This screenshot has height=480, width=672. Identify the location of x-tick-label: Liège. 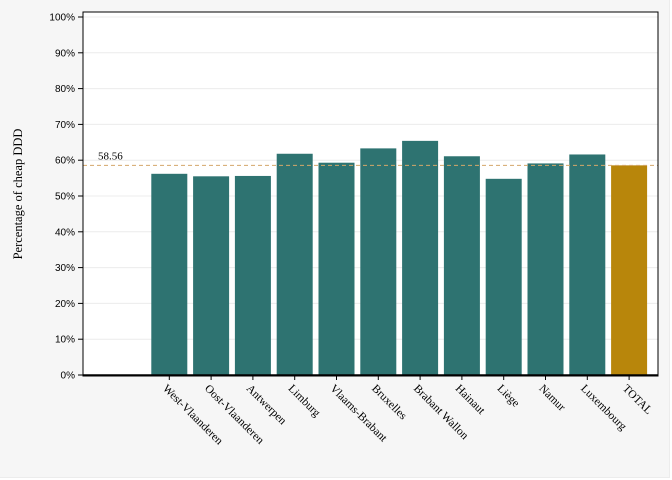
(508, 396).